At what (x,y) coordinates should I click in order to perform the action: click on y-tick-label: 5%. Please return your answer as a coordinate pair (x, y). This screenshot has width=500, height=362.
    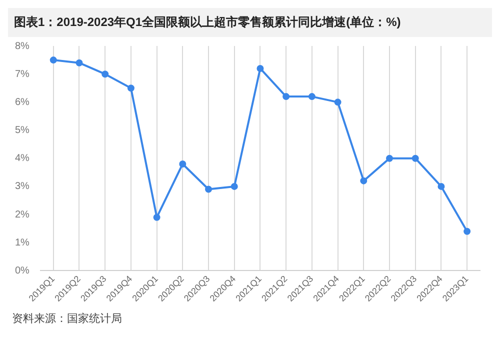
    Looking at the image, I should click on (22, 130).